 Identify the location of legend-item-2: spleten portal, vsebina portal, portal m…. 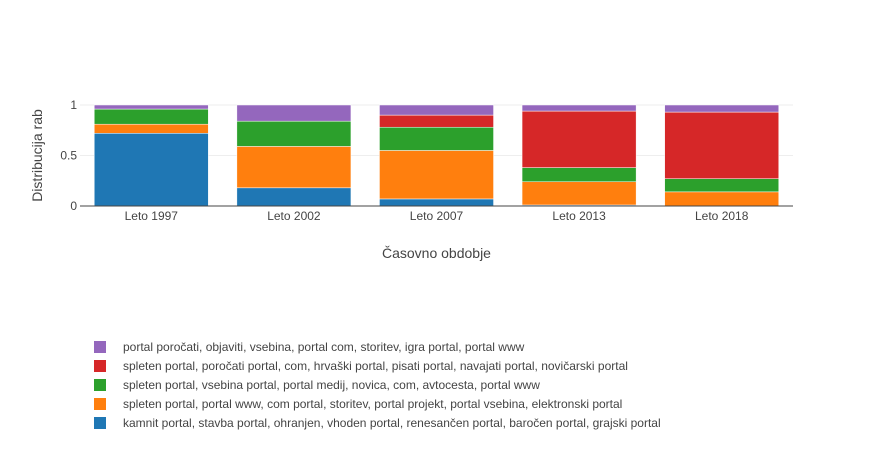
(317, 385).